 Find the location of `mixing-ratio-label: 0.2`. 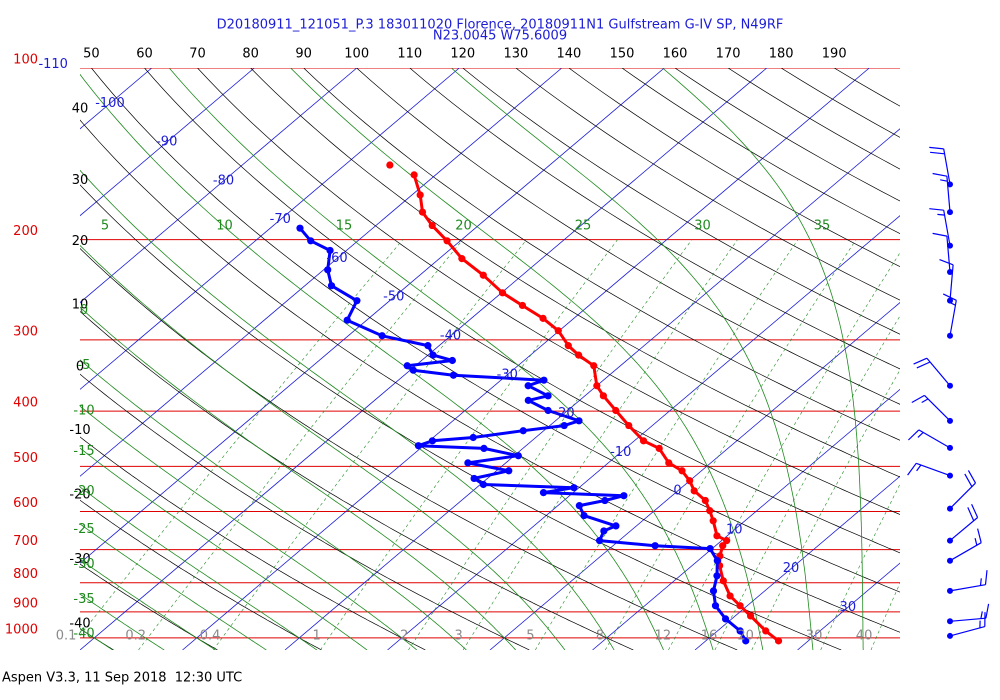

mixing-ratio-label: 0.2 is located at coordinates (135, 635).